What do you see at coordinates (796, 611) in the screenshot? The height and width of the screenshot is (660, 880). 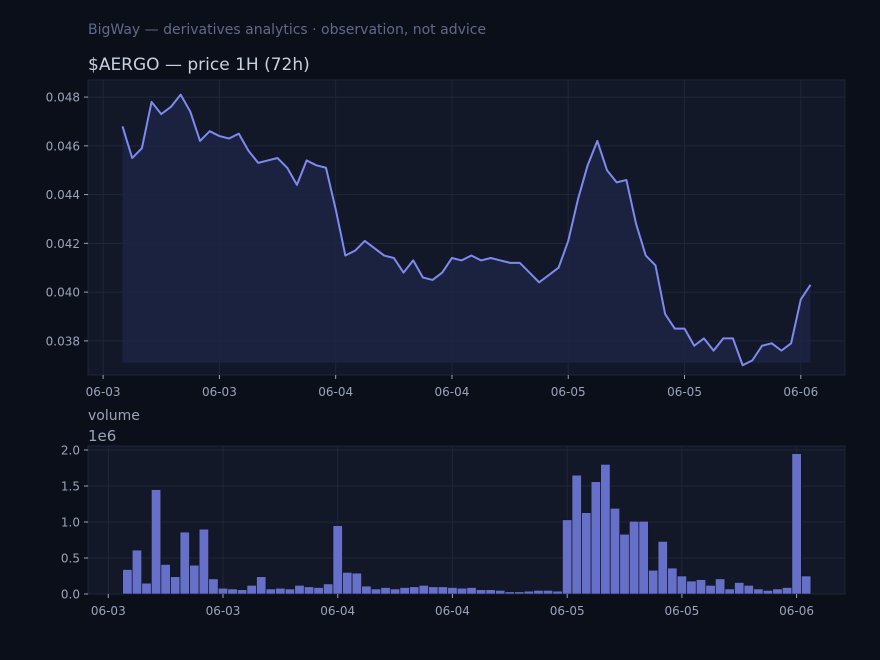 I see `volume-x-tick-label: 06-06` at bounding box center [796, 611].